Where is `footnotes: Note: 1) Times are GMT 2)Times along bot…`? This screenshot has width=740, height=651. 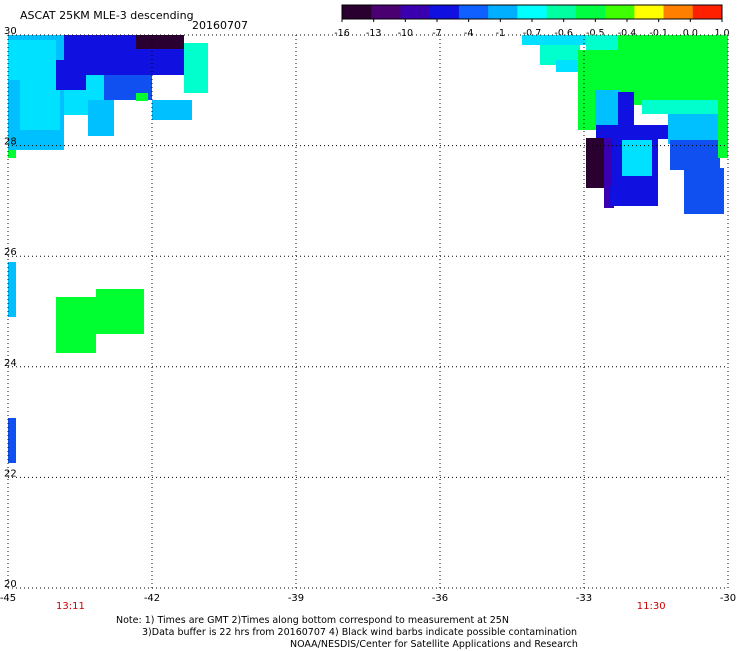 footnotes: Note: 1) Times are GMT 2)Times along bot… is located at coordinates (347, 633).